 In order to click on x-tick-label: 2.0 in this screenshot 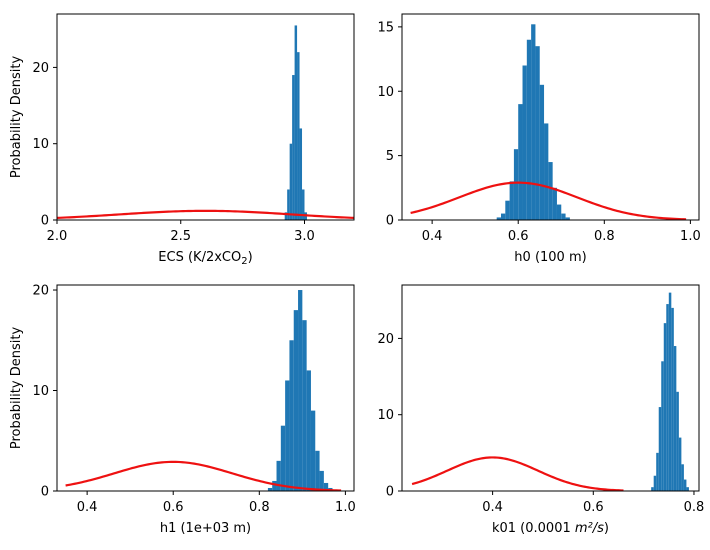, I will do `click(57, 236)`.